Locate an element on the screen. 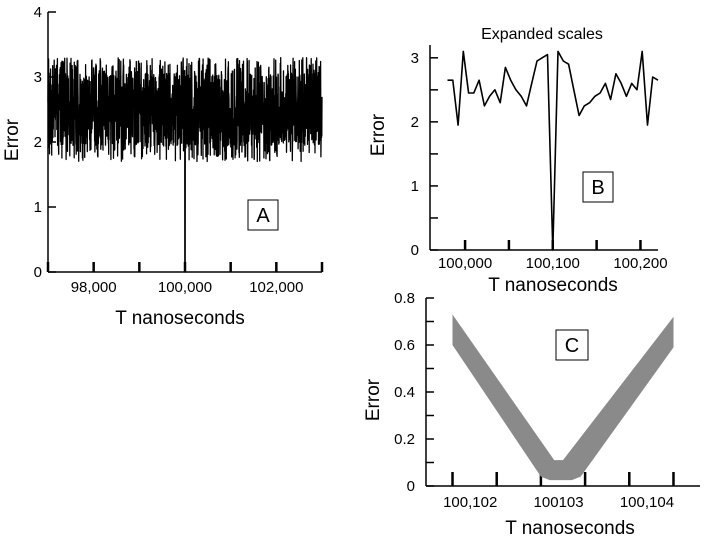 This screenshot has width=710, height=542. panel-b-y-axis-label: Error is located at coordinates (378, 134).